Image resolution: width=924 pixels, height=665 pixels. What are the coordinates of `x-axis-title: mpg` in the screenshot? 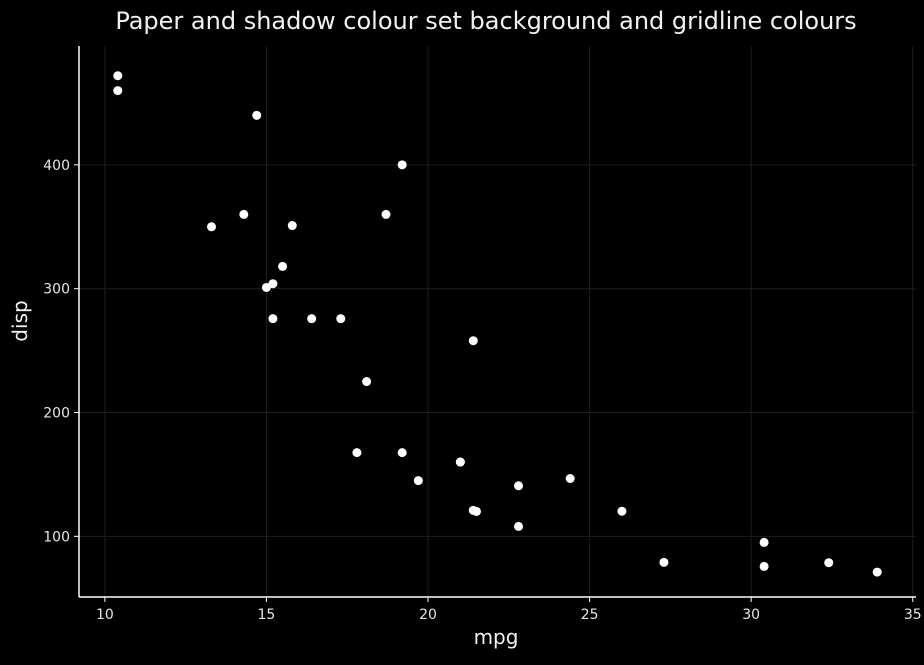 It's located at (496, 637).